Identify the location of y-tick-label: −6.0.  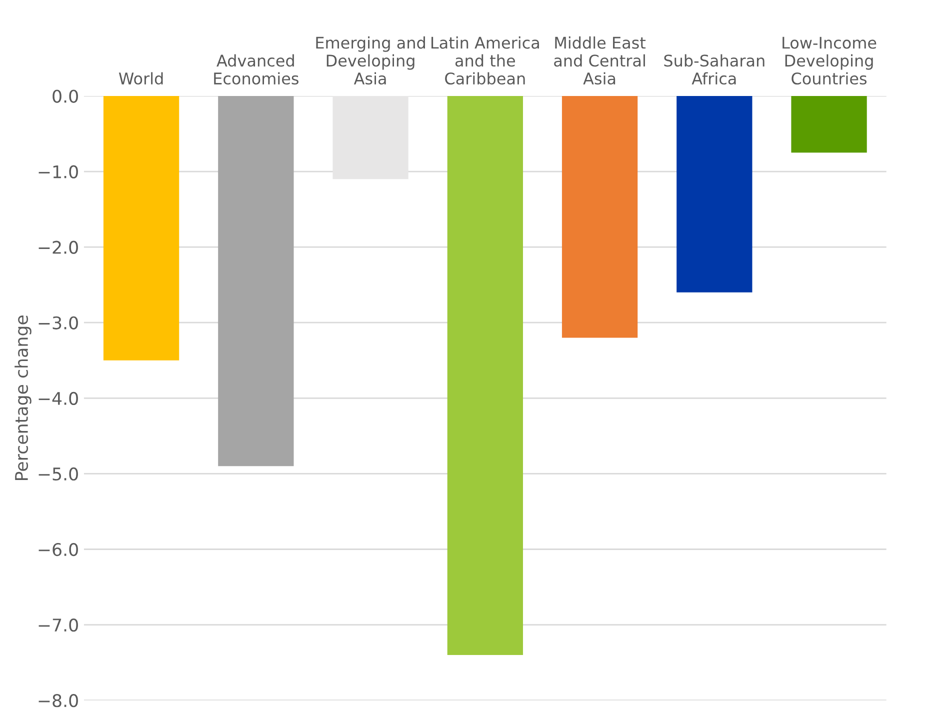
(58, 549).